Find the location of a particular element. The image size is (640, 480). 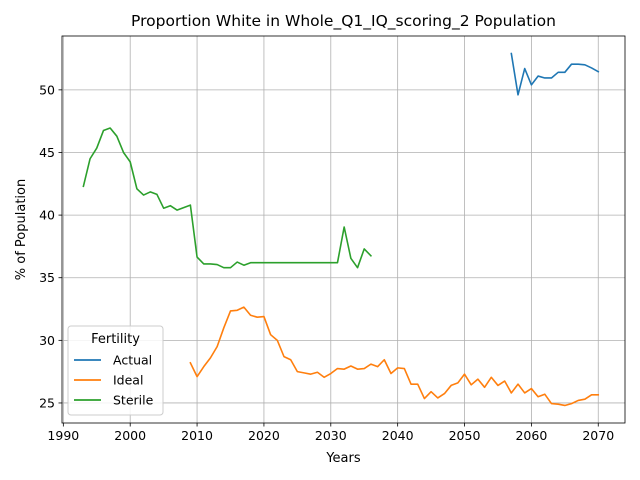

y-tick-label: 25 is located at coordinates (47, 402).